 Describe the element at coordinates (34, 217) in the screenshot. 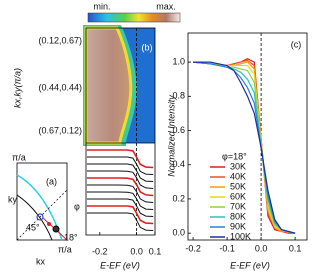

I see `fermi-surface` at that location.